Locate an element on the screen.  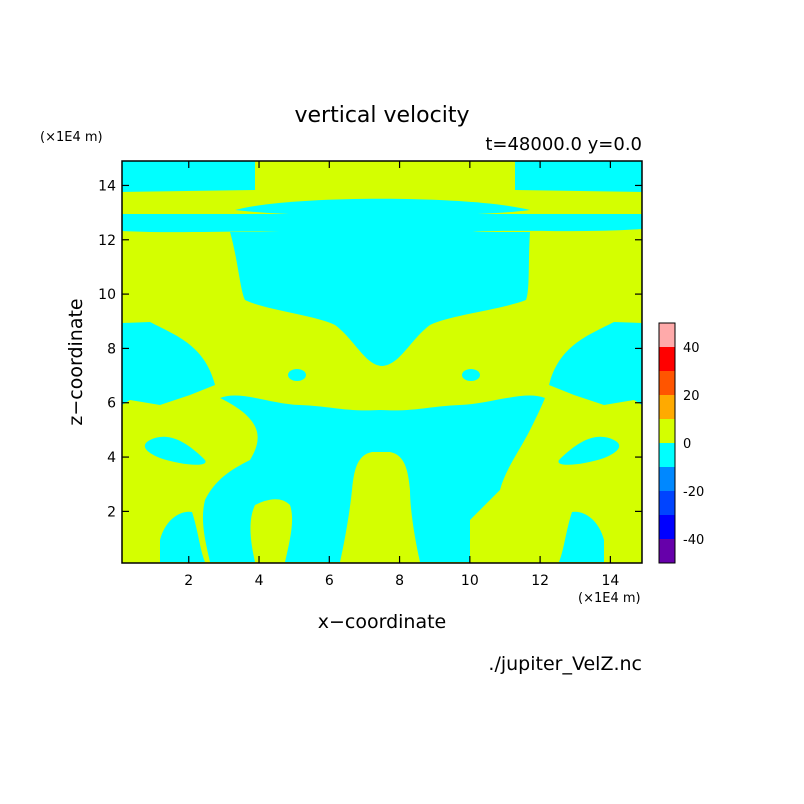
y-tick-label: 6 is located at coordinates (111, 404).